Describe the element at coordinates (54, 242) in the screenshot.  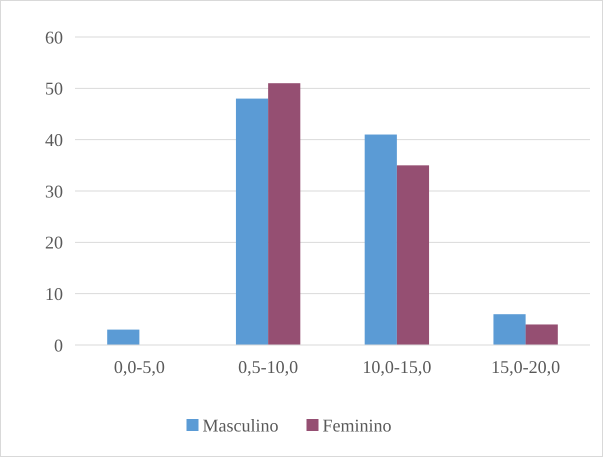
I see `y-tick-label: 20` at that location.